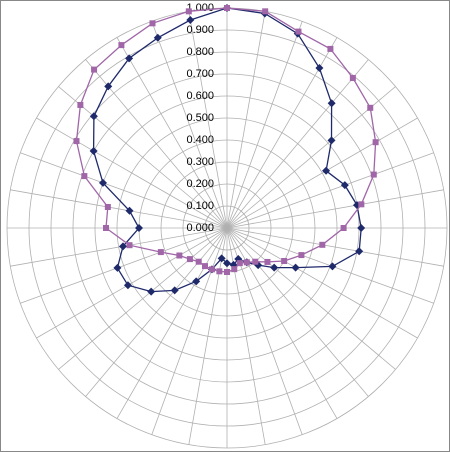 The width and height of the screenshot is (450, 452). I want to click on r-tick-label: 0.000, so click(200, 228).